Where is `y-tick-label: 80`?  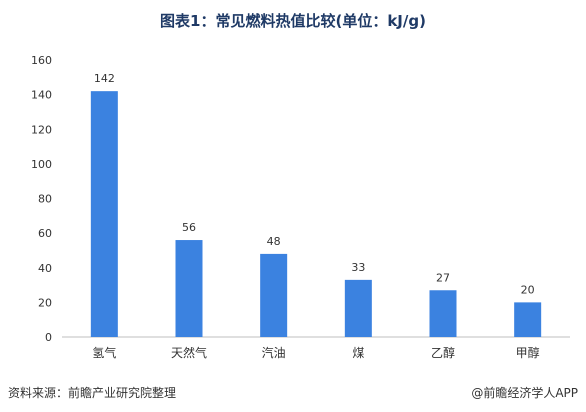 y-tick-label: 80 is located at coordinates (45, 199).